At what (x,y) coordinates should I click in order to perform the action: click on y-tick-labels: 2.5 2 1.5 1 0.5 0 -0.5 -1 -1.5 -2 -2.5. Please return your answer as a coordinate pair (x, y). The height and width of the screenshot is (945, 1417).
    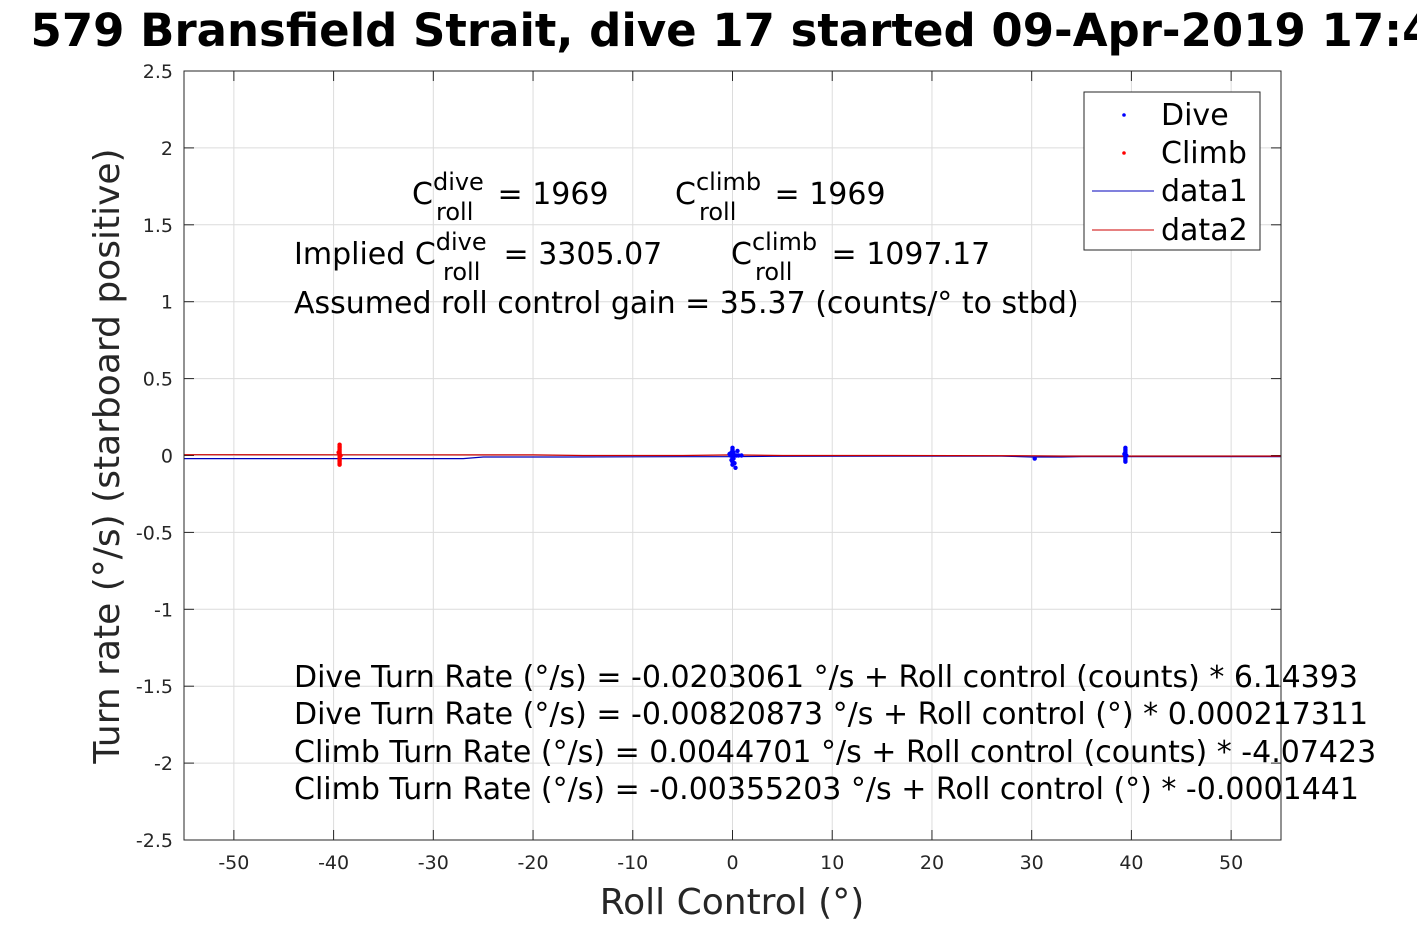
    Looking at the image, I should click on (154, 456).